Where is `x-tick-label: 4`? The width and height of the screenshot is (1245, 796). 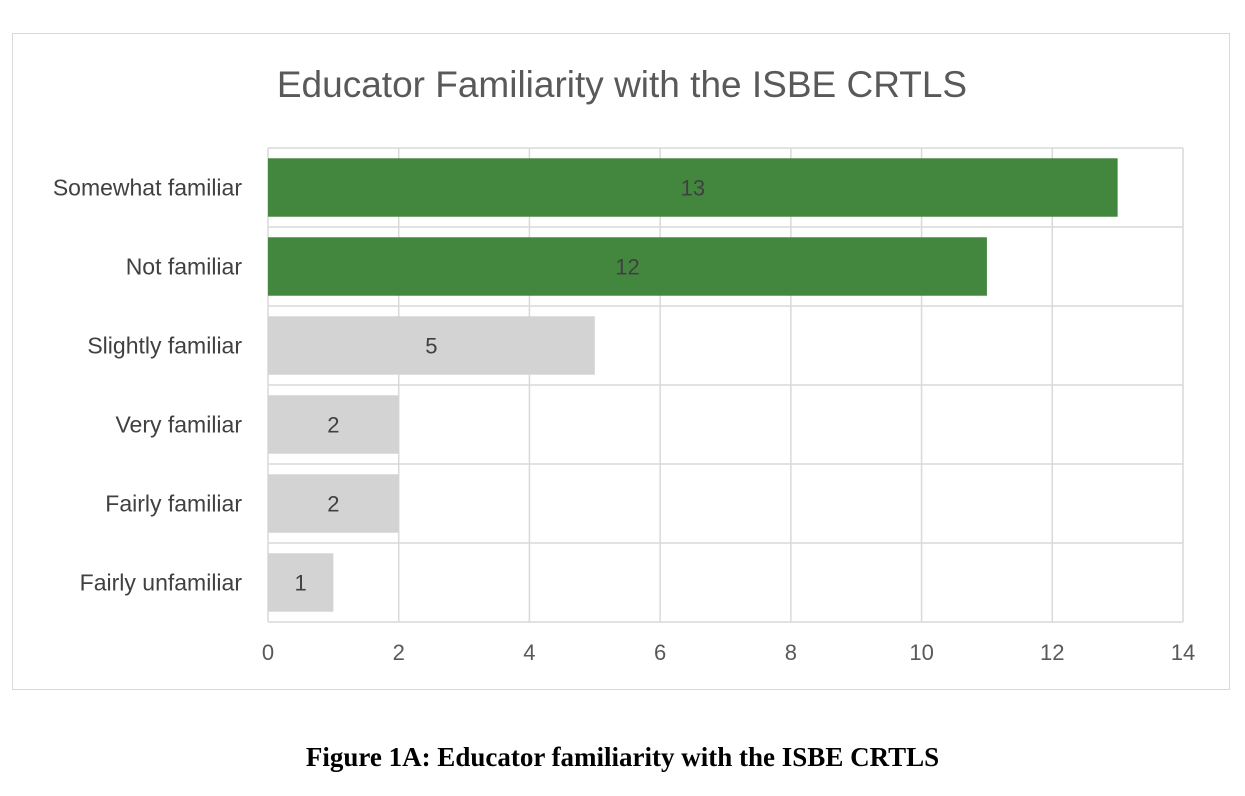 x-tick-label: 4 is located at coordinates (529, 652).